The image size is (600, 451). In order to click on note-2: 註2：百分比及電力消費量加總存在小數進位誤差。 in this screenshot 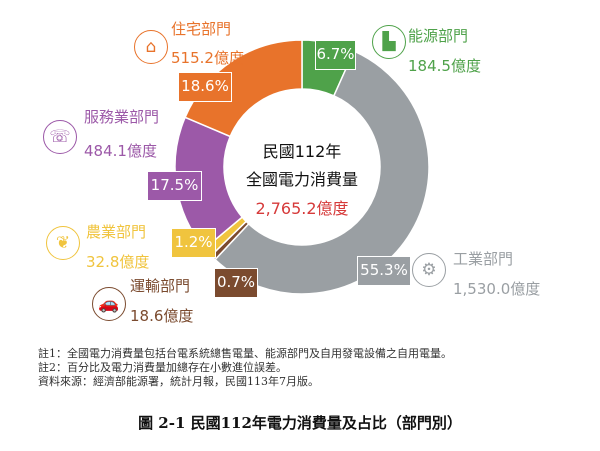, I will do `click(162, 367)`.